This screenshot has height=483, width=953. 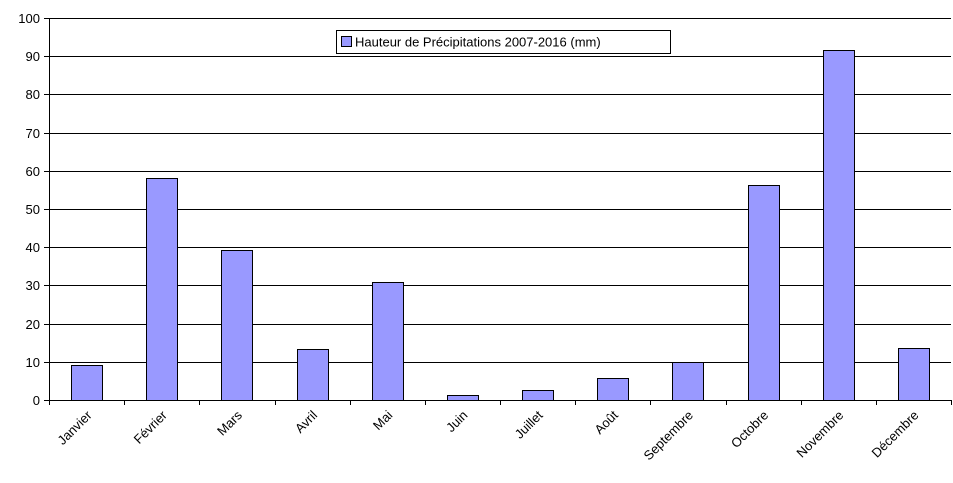 I want to click on bar-septembre, so click(x=688, y=381).